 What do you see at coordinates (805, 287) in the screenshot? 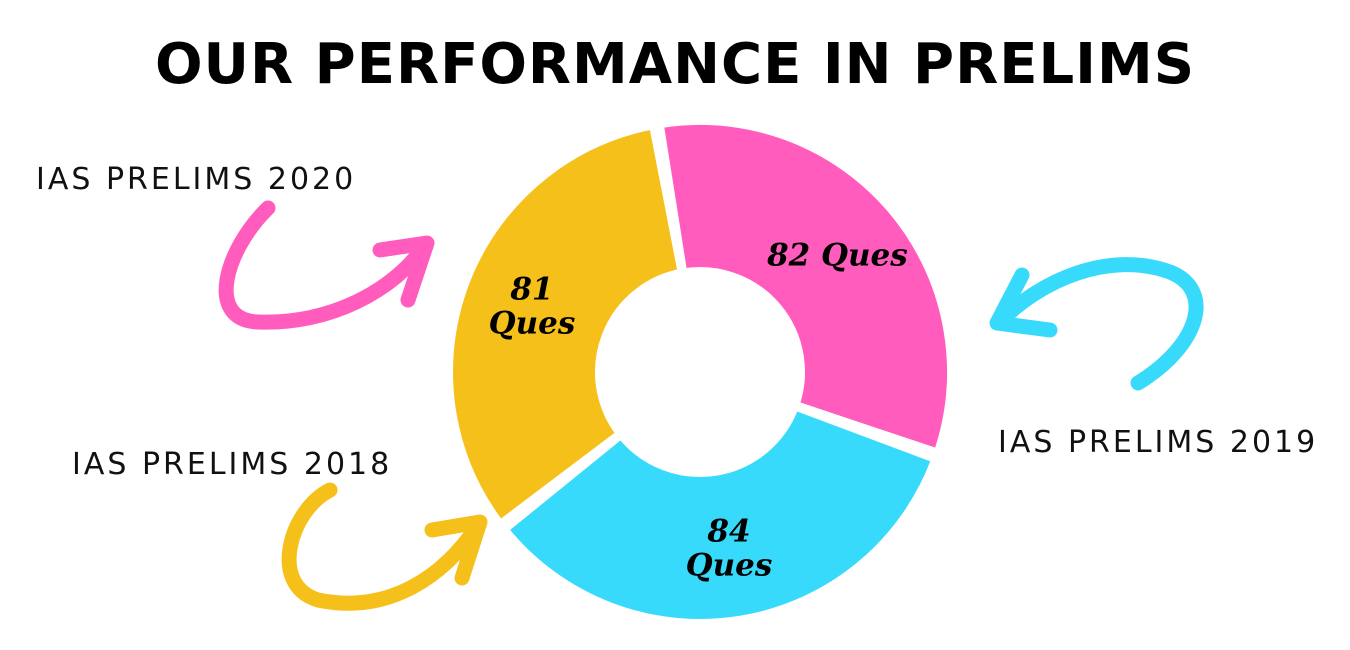
I see `segment-2020` at bounding box center [805, 287].